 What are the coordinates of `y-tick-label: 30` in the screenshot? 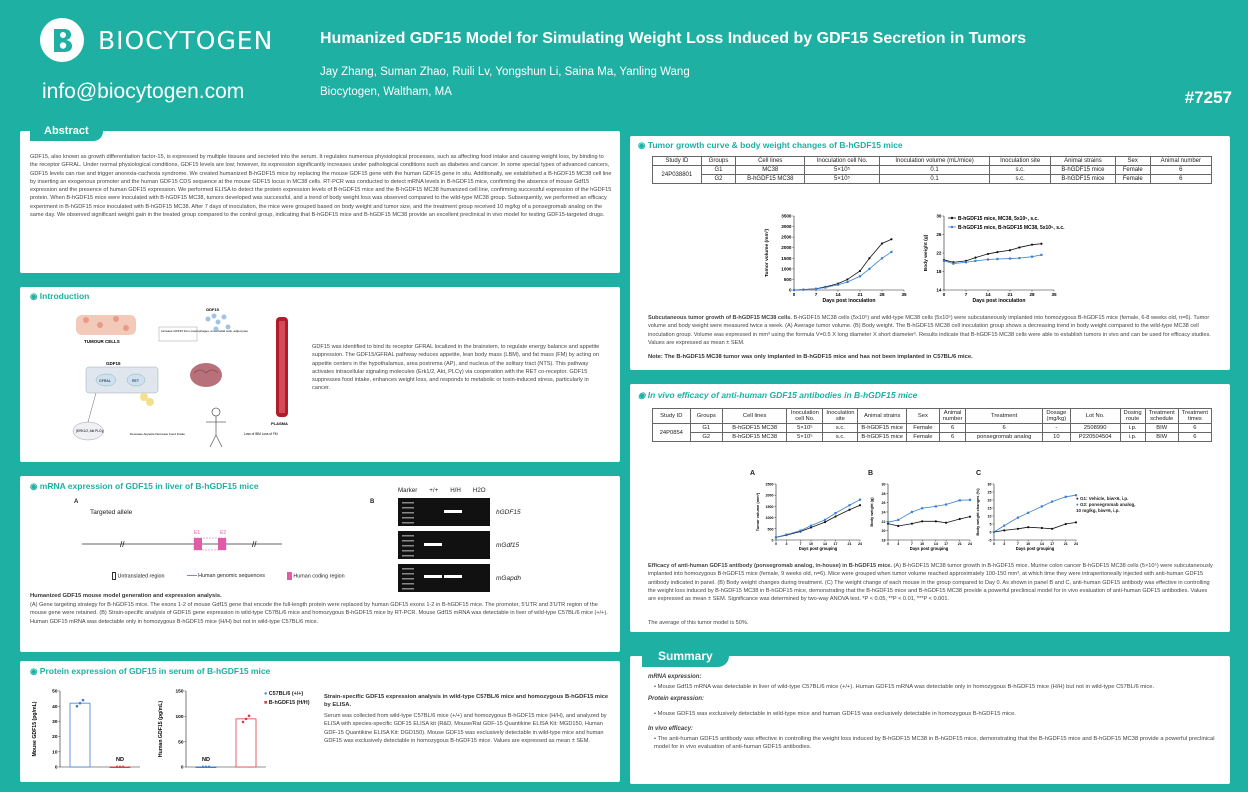 It's located at (55, 722).